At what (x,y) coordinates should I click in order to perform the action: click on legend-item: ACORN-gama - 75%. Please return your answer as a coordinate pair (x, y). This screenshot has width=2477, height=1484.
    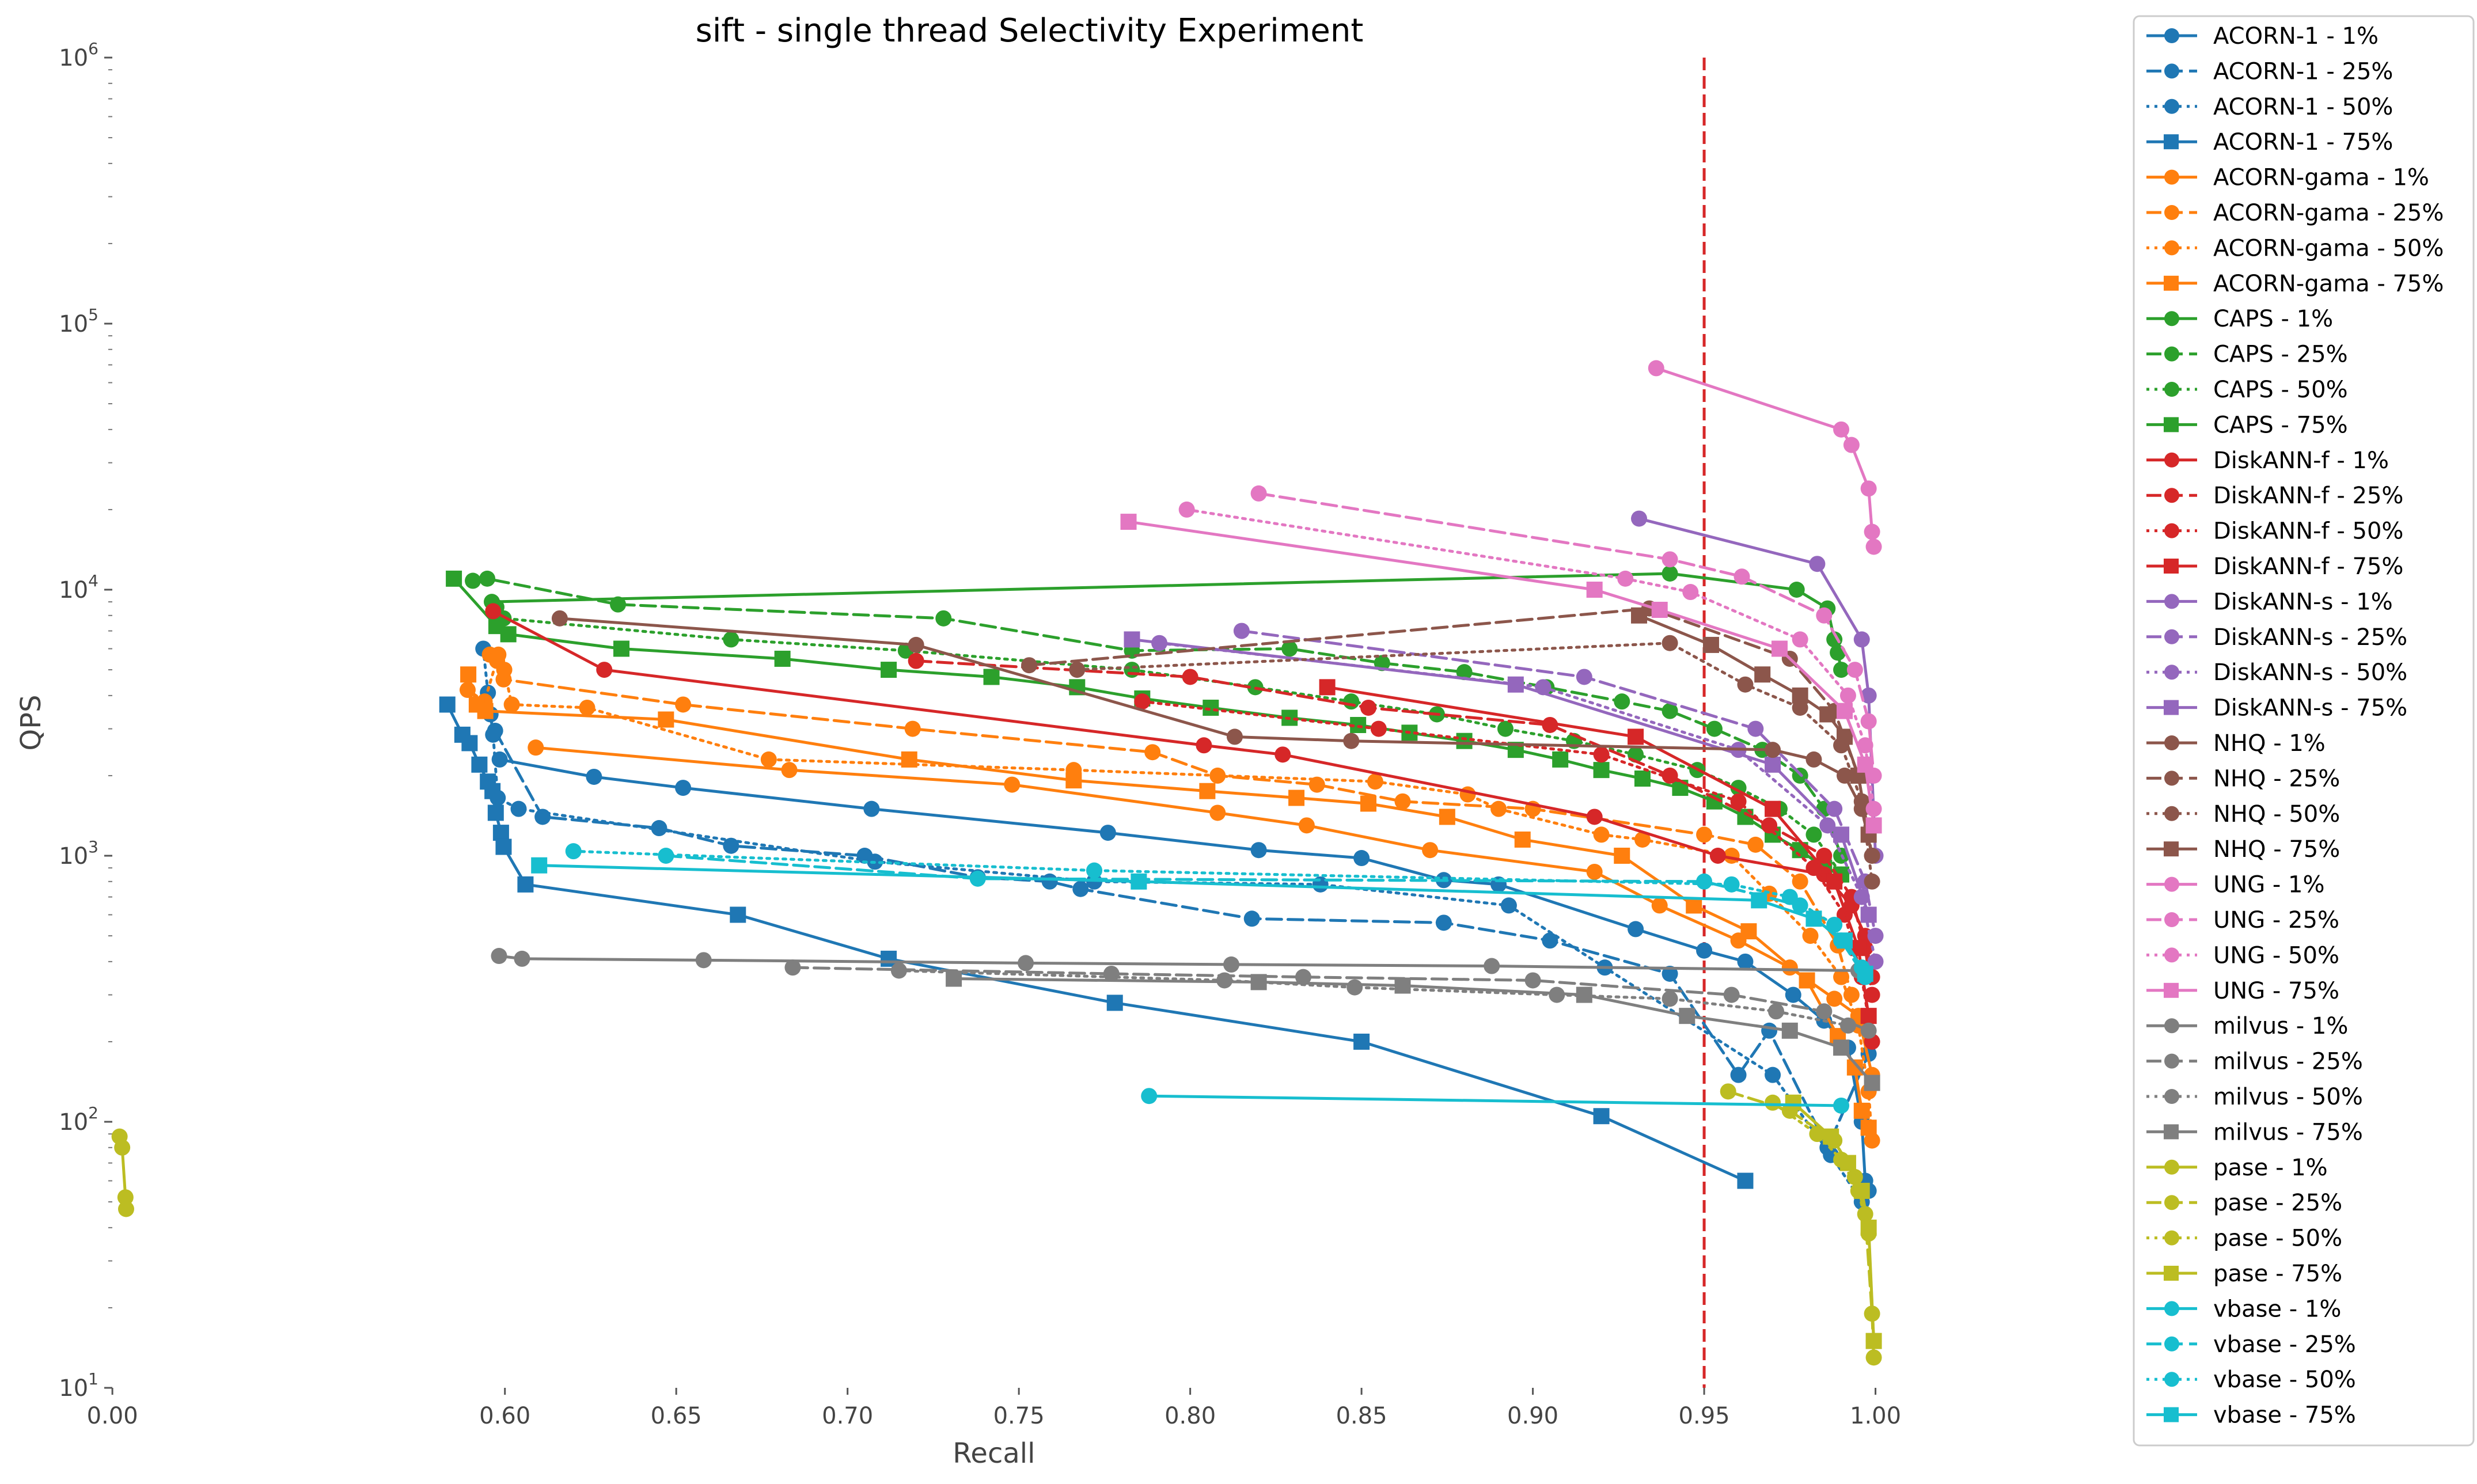
    Looking at the image, I should click on (2295, 284).